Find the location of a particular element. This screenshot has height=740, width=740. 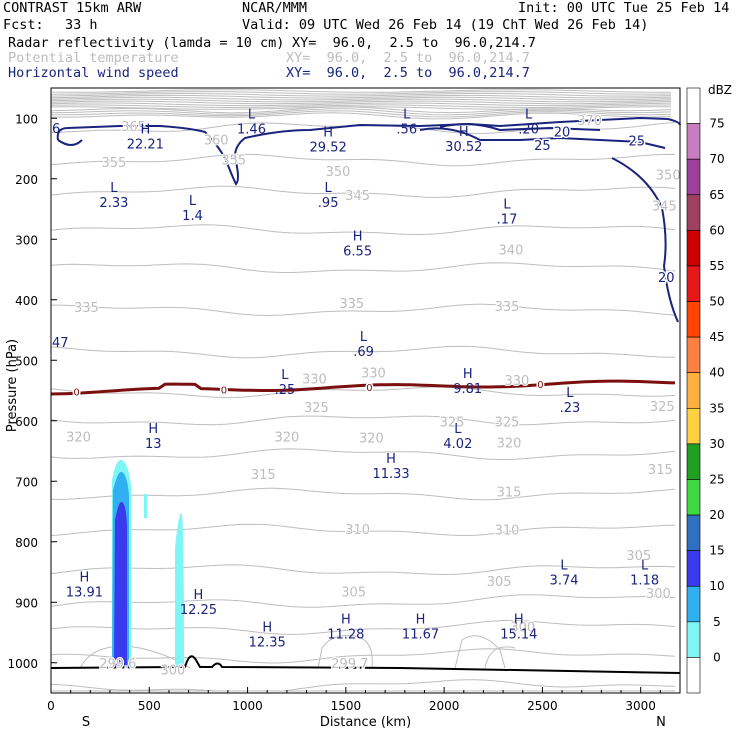

x-axis-label: Distance (km) is located at coordinates (365, 722).